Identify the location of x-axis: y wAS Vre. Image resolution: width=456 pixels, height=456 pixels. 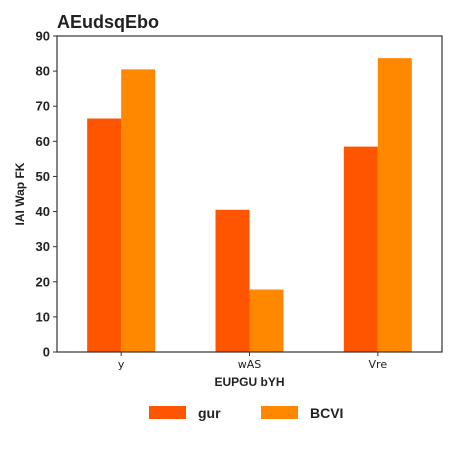
(252, 361).